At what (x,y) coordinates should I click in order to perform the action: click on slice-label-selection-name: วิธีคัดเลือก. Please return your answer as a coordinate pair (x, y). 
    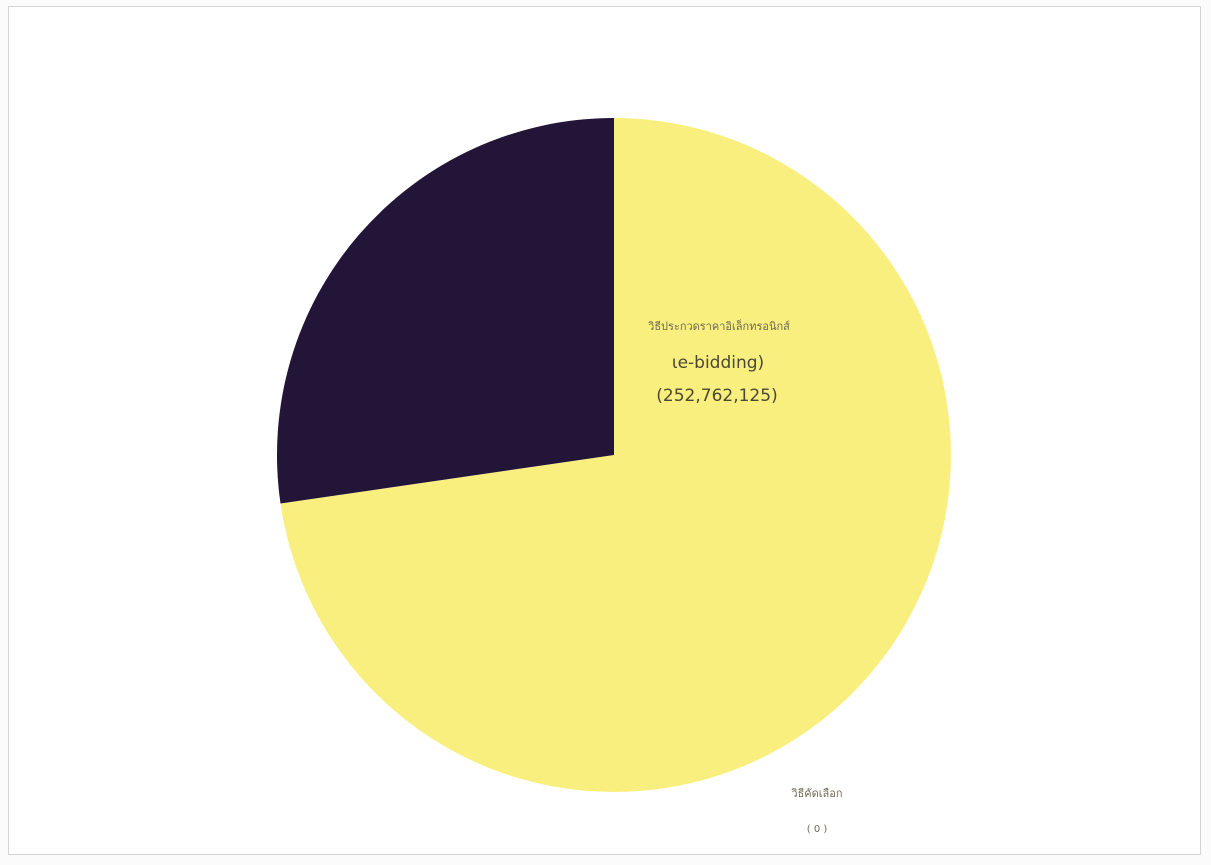
    Looking at the image, I should click on (817, 793).